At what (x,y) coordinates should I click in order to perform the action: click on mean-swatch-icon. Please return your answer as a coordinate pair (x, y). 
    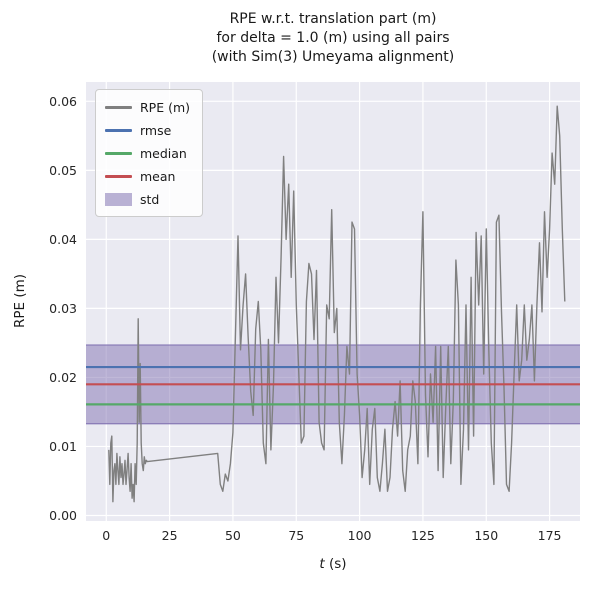
    Looking at the image, I should click on (118, 176).